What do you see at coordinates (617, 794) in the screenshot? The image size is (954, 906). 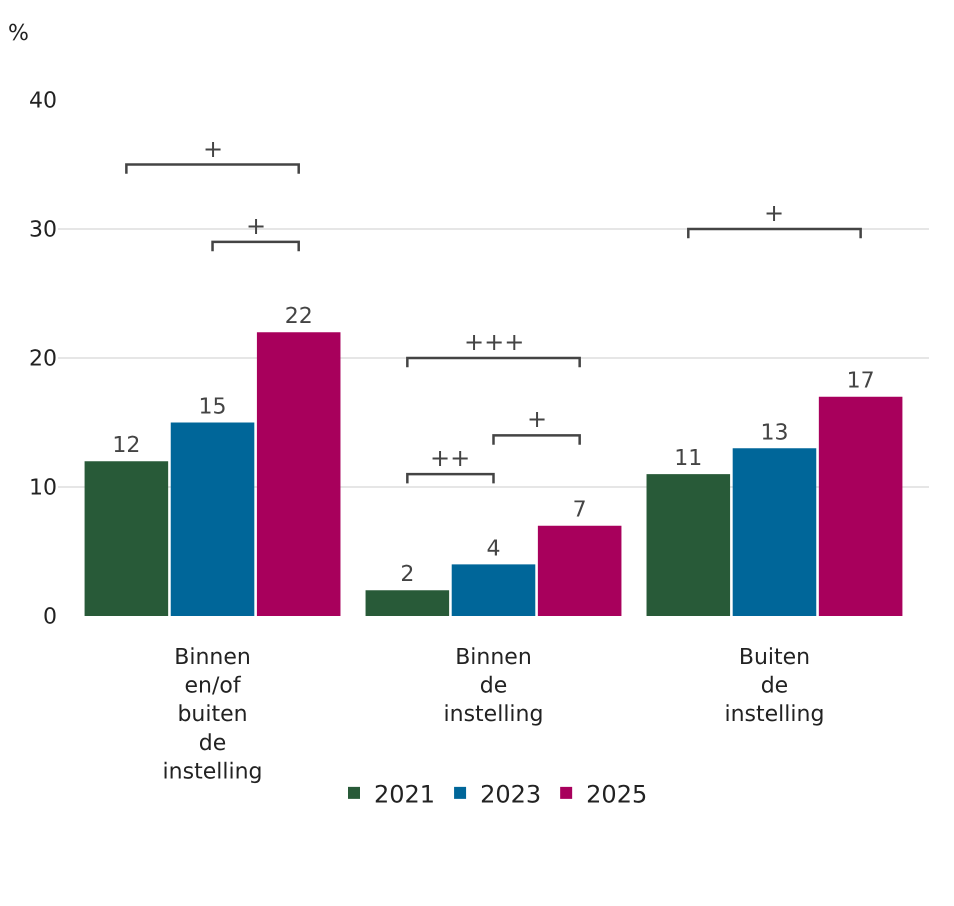 I see `legend-label: 2025` at bounding box center [617, 794].